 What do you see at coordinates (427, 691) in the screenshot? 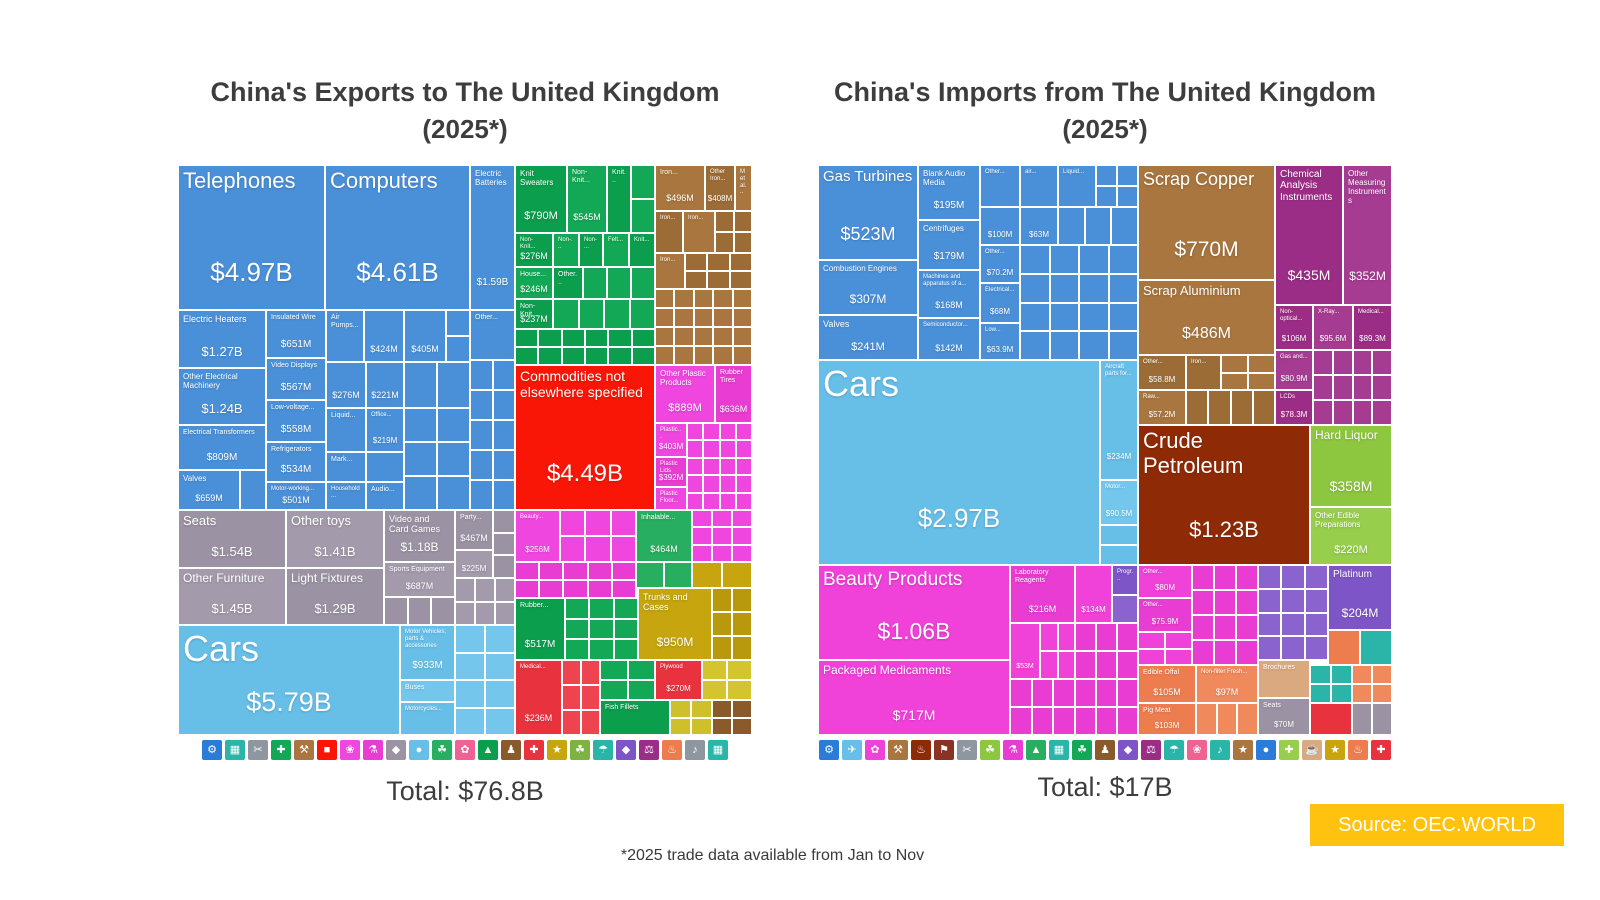
I see `buses: Buses` at bounding box center [427, 691].